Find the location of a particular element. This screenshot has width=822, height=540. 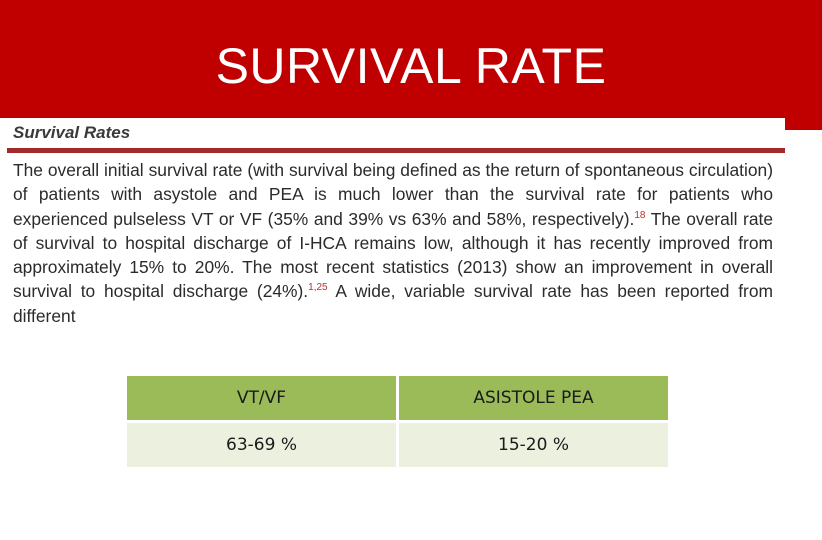

citation-ref-1: 18 is located at coordinates (640, 215).